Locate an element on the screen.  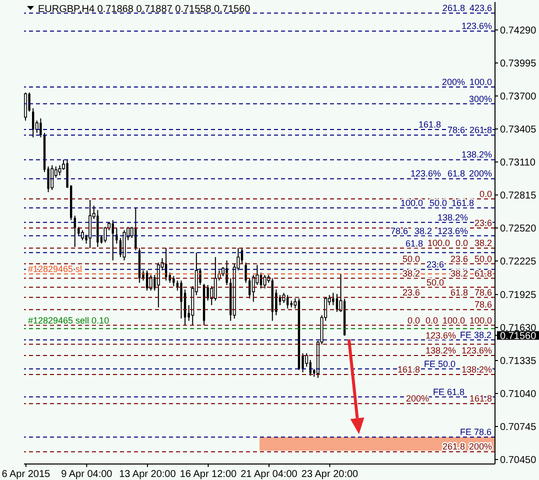
chart-title: EURGBP,H4 0.71868 0.71887 0.71558 0.71560 is located at coordinates (144, 9).